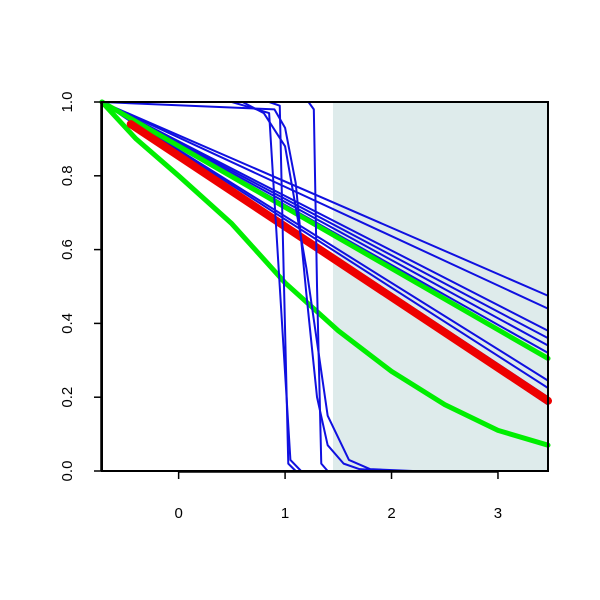 This screenshot has width=600, height=600. Describe the element at coordinates (67, 102) in the screenshot. I see `y-tick-label: 1.0` at that location.